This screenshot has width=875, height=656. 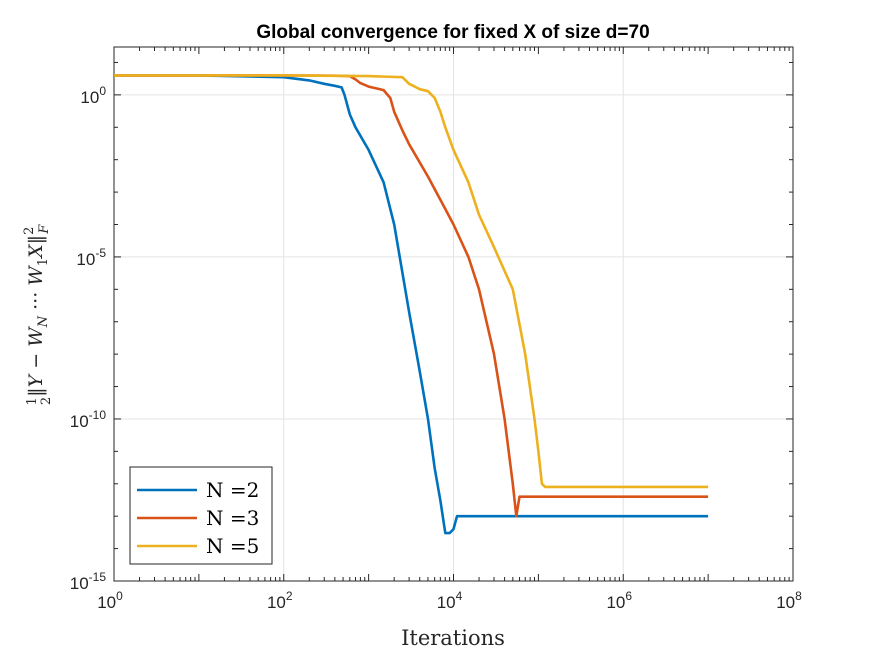 I want to click on x-tick-labels: 10⁰ 10² 10⁴ 10⁶ 10⁸, so click(x=449, y=600).